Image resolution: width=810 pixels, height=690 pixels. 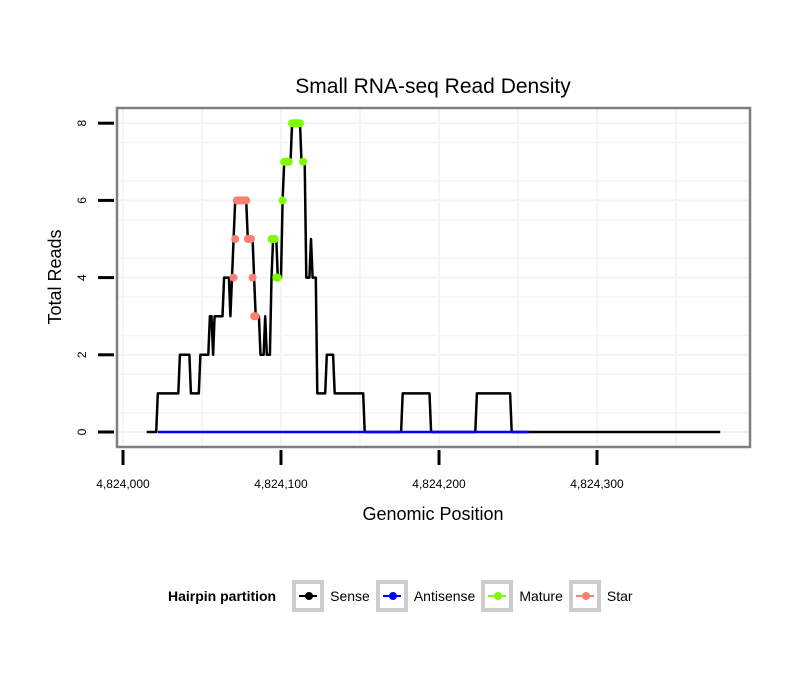 I want to click on x-axis-title: Genomic Position, so click(x=432, y=514).